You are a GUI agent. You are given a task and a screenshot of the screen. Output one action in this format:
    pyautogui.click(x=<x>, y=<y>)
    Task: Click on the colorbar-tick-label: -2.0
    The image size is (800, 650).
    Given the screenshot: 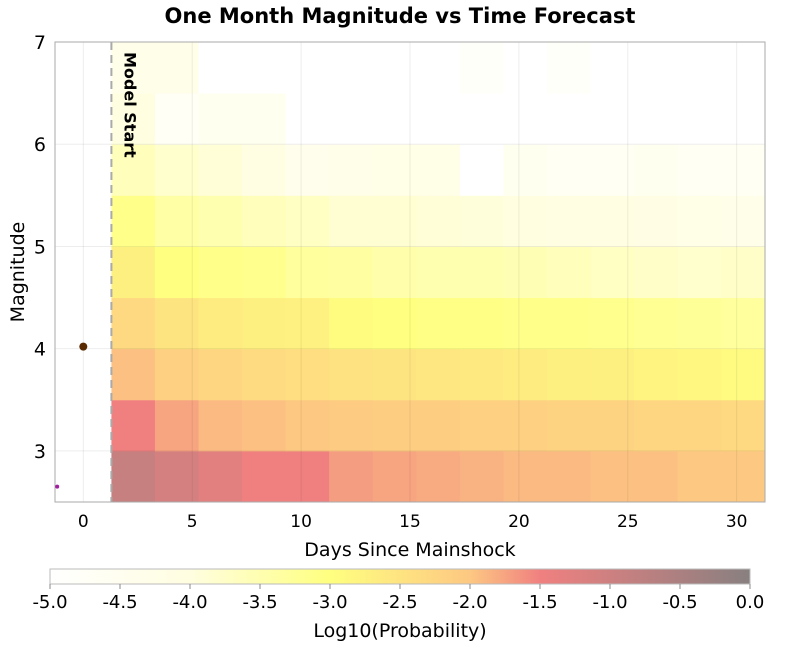 What is the action you would take?
    pyautogui.click(x=469, y=602)
    